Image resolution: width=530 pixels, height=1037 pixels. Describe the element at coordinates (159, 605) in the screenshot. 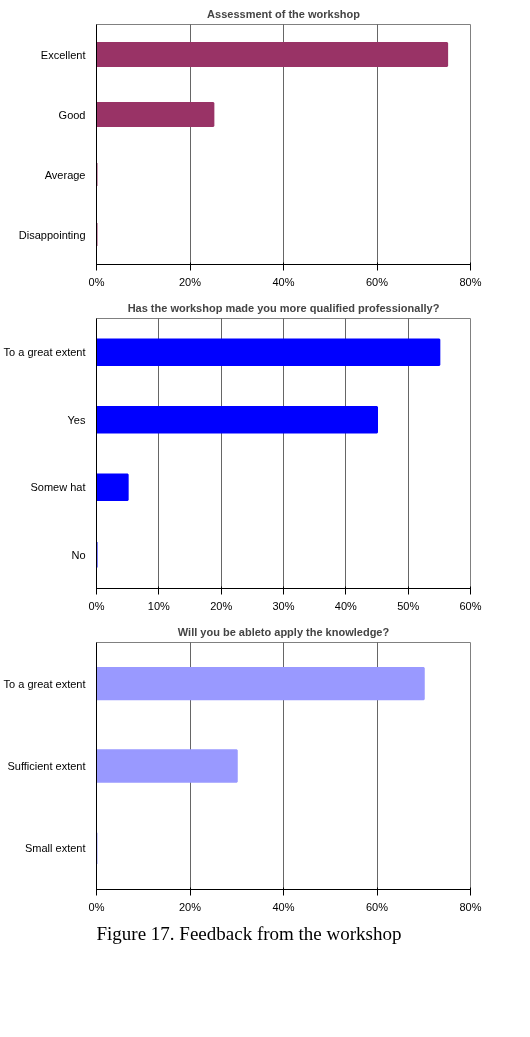

I see `x-tick-label: 10%` at that location.